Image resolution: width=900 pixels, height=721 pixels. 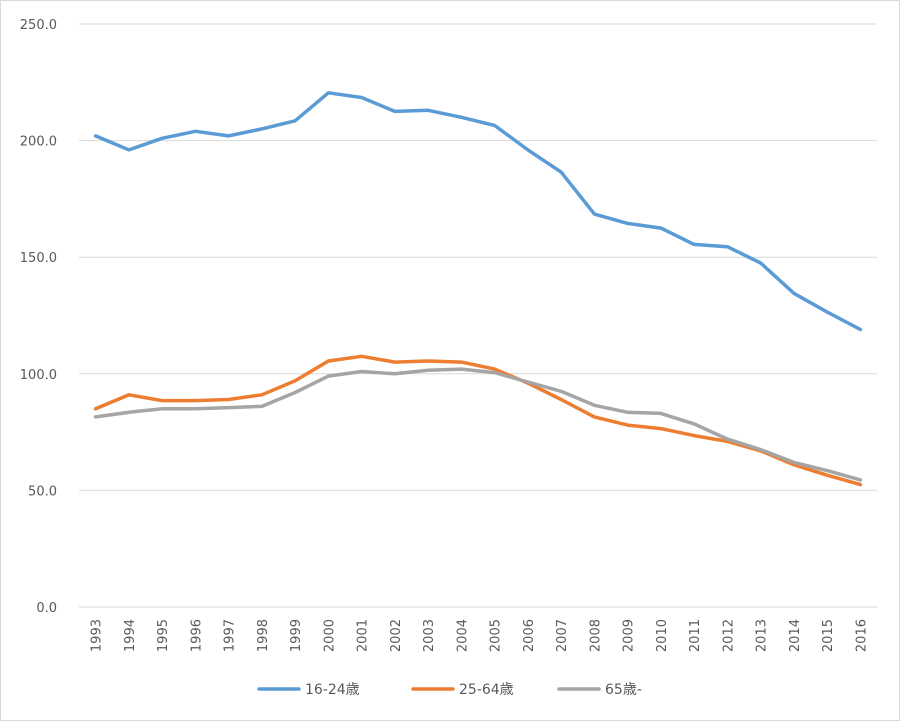 What do you see at coordinates (38, 142) in the screenshot?
I see `y-tick-label: 200.0` at bounding box center [38, 142].